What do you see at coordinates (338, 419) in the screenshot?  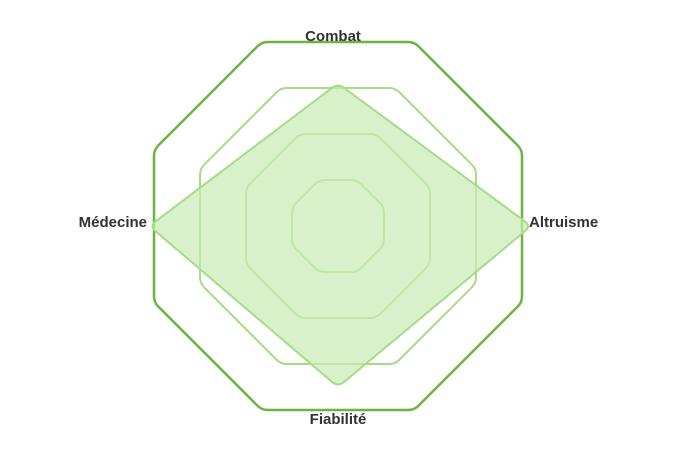 I see `axis-label-3: Fiabilité` at bounding box center [338, 419].